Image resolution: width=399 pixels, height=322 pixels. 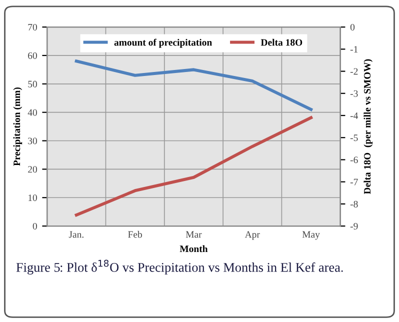 What do you see at coordinates (354, 226) in the screenshot?
I see `y2-tick-label: -9` at bounding box center [354, 226].